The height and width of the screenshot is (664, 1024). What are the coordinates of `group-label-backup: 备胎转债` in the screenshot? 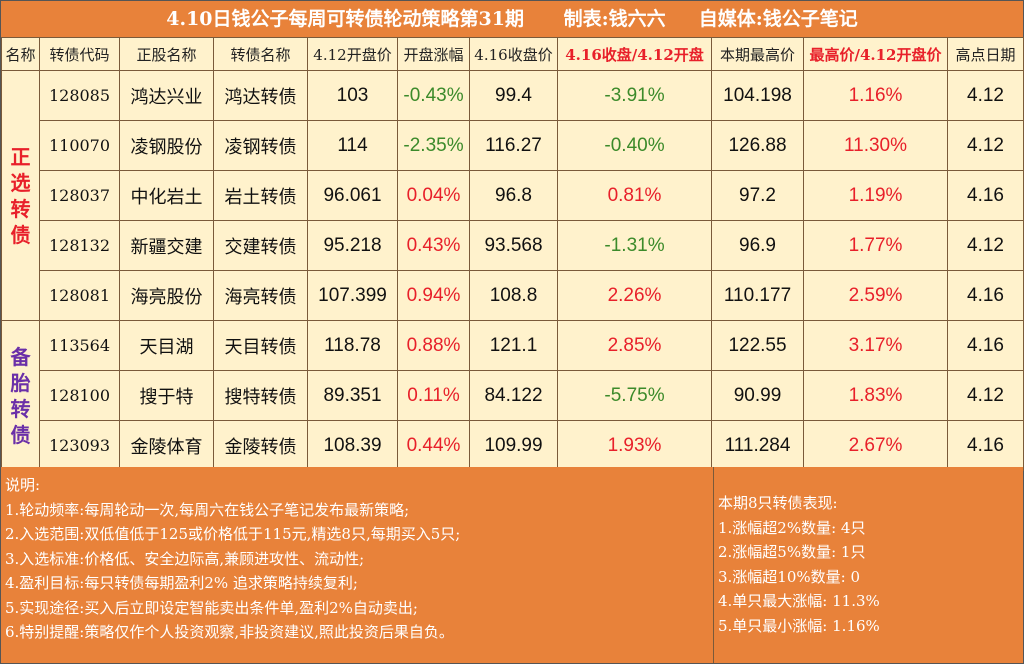 It's located at (20, 395).